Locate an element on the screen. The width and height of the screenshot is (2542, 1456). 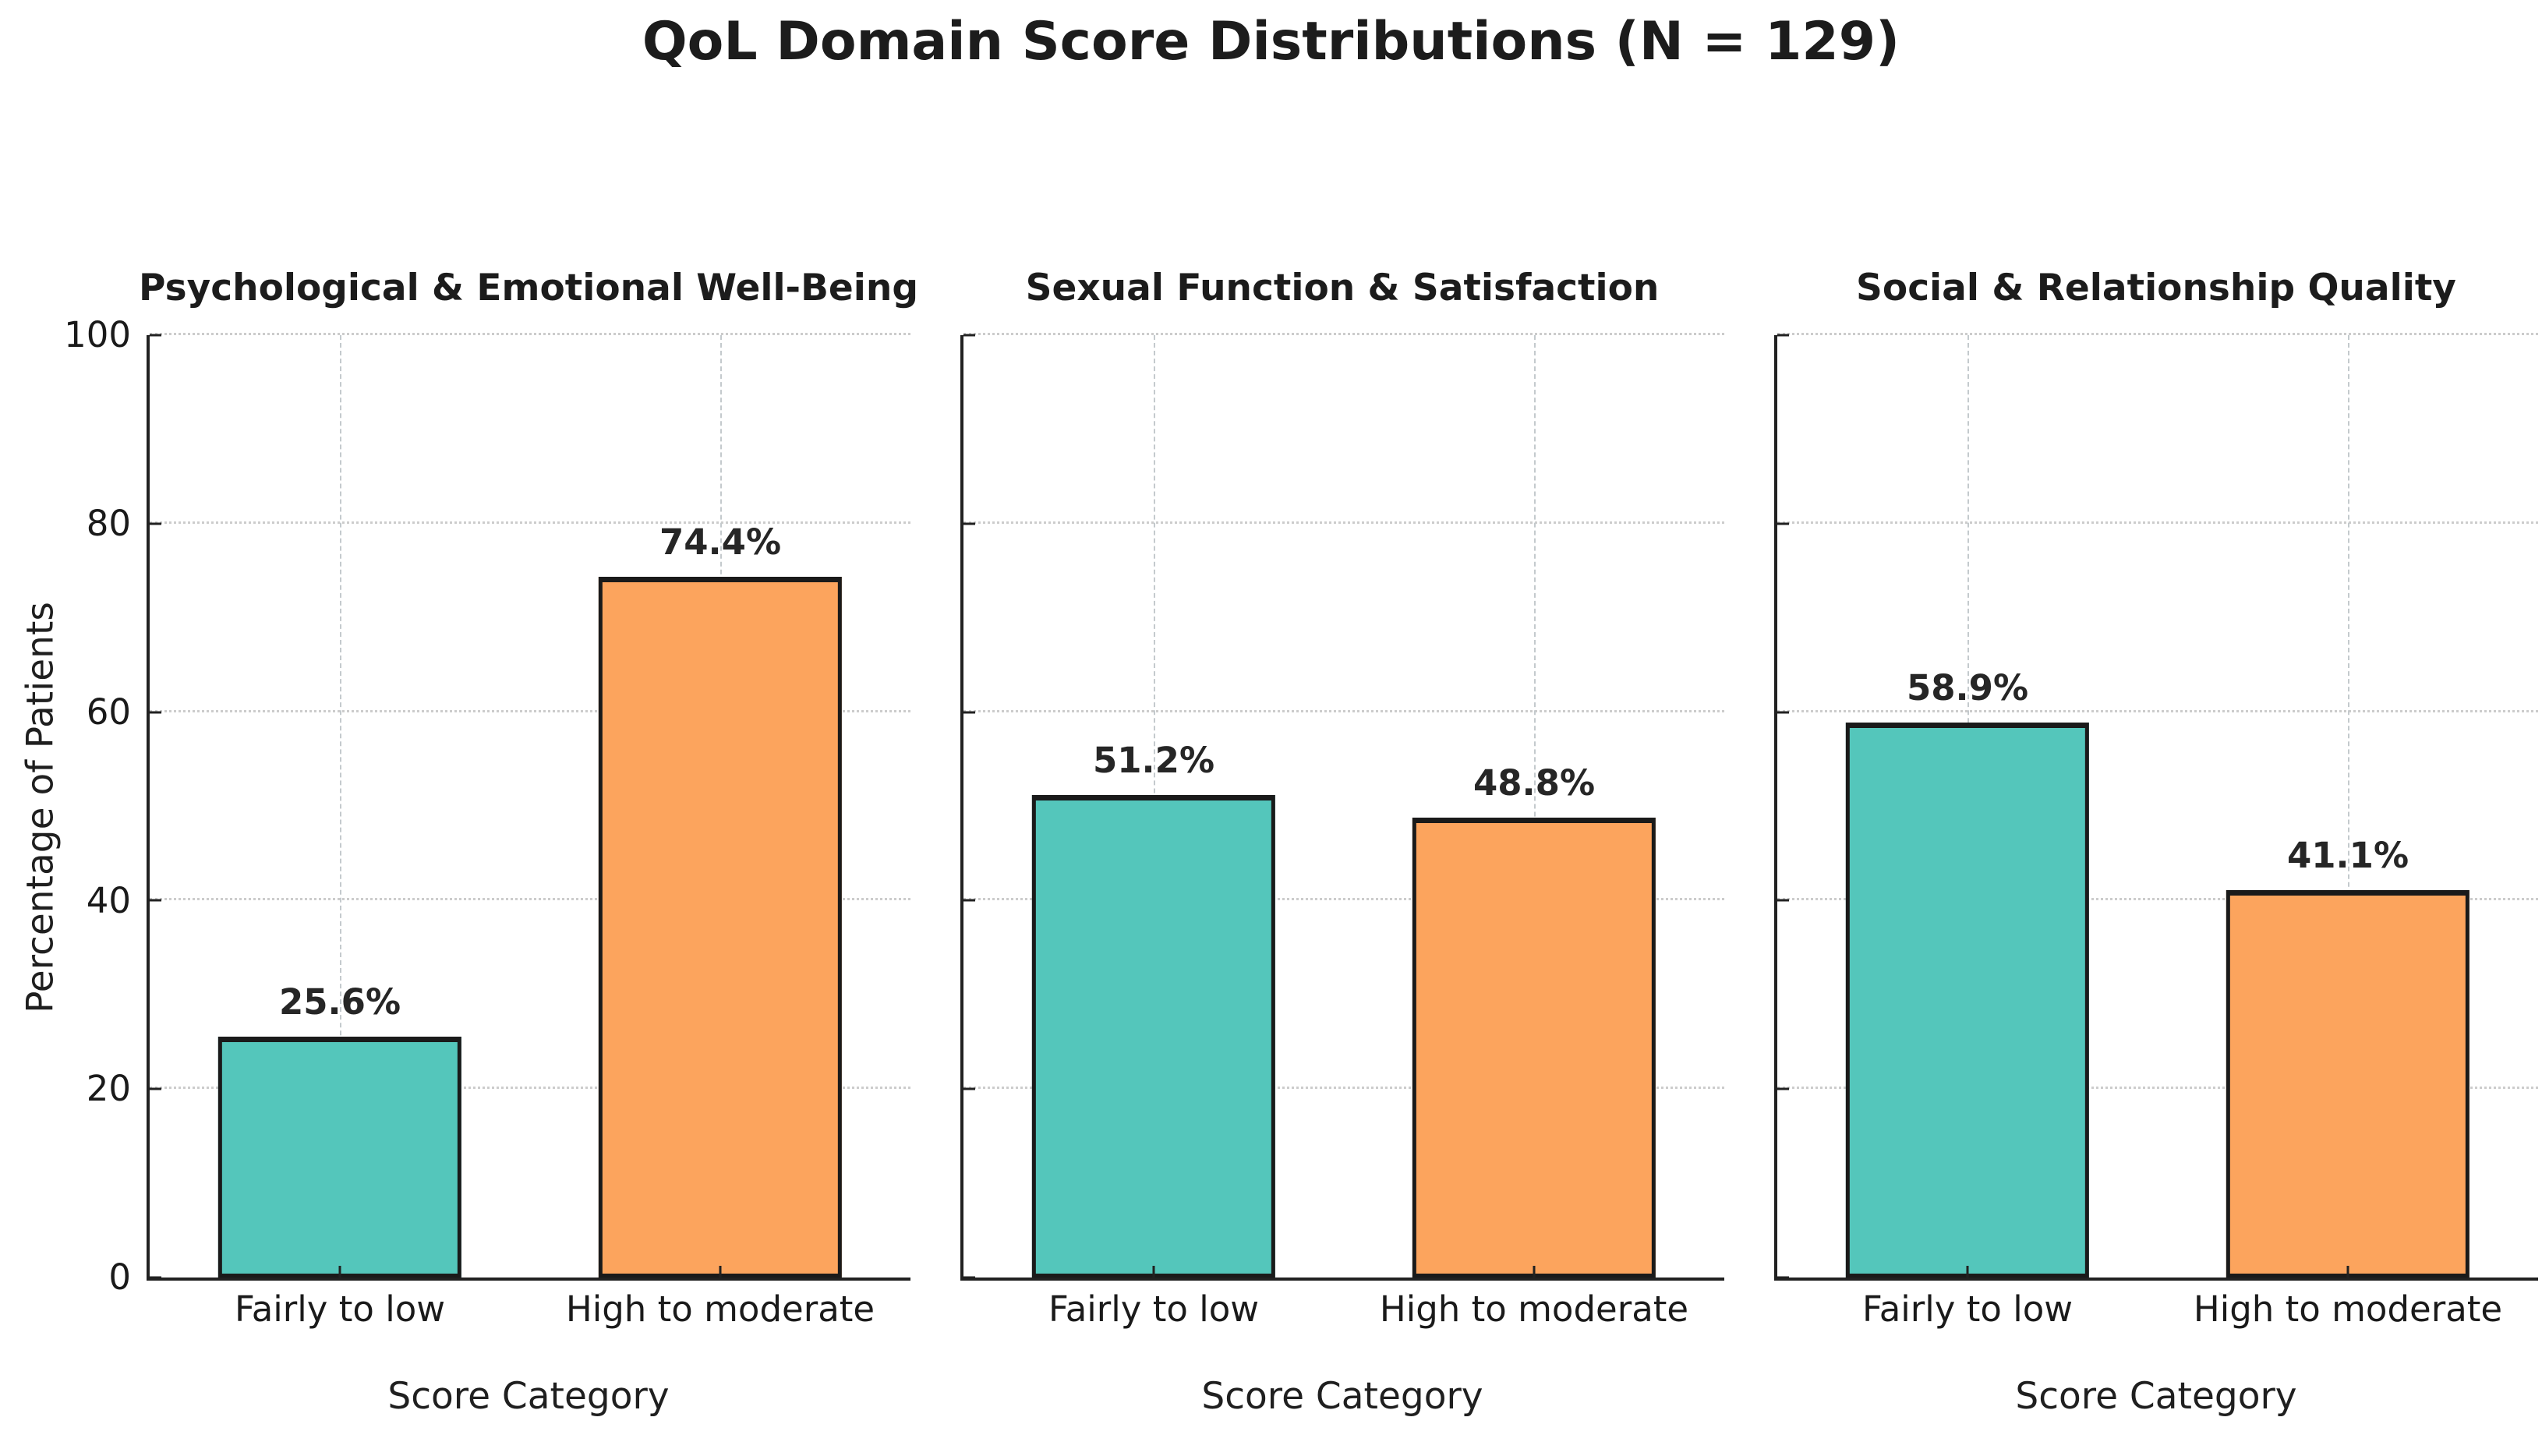
bar-value-label: 41.1% is located at coordinates (2347, 856).